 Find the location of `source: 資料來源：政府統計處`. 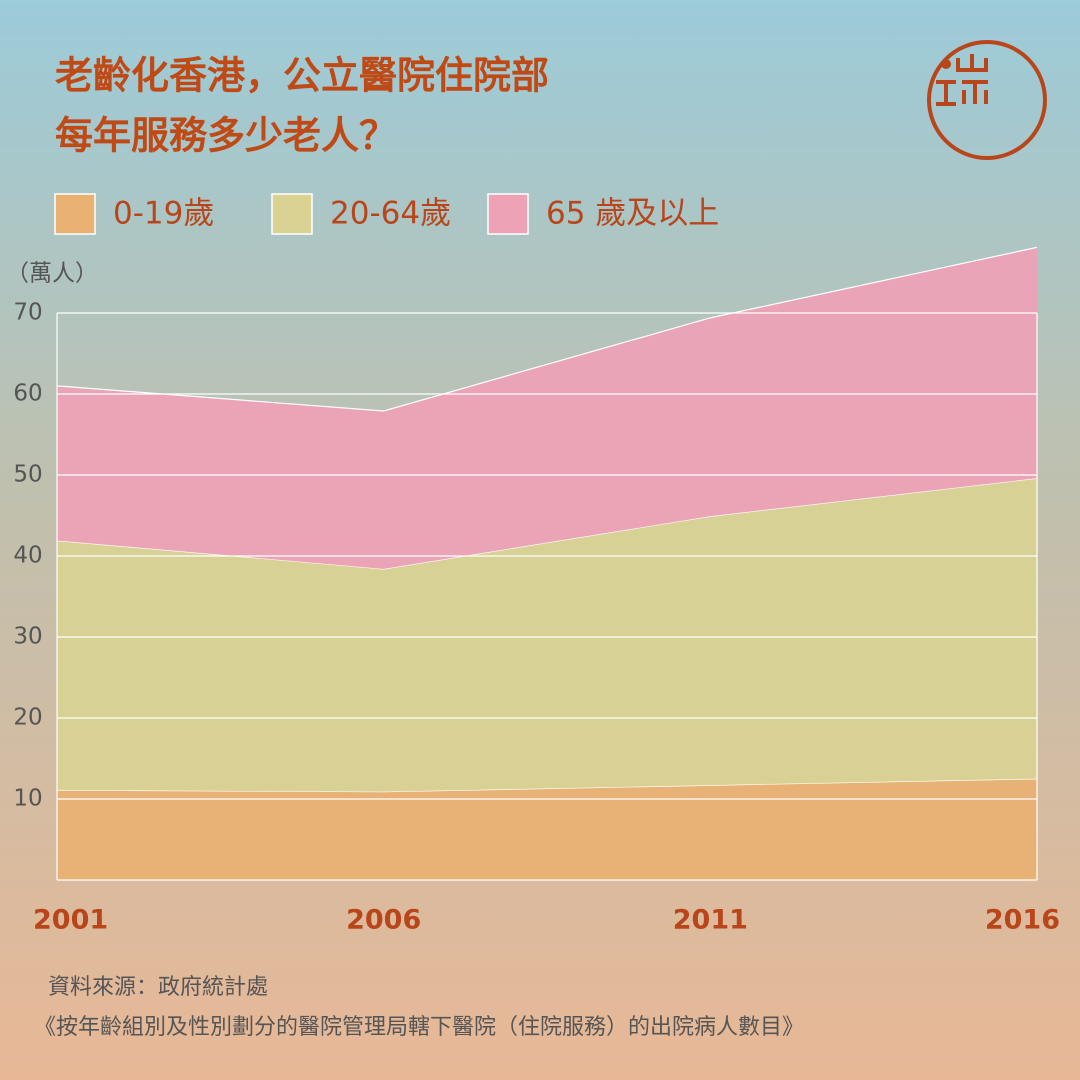

source: 資料來源：政府統計處 is located at coordinates (158, 987).